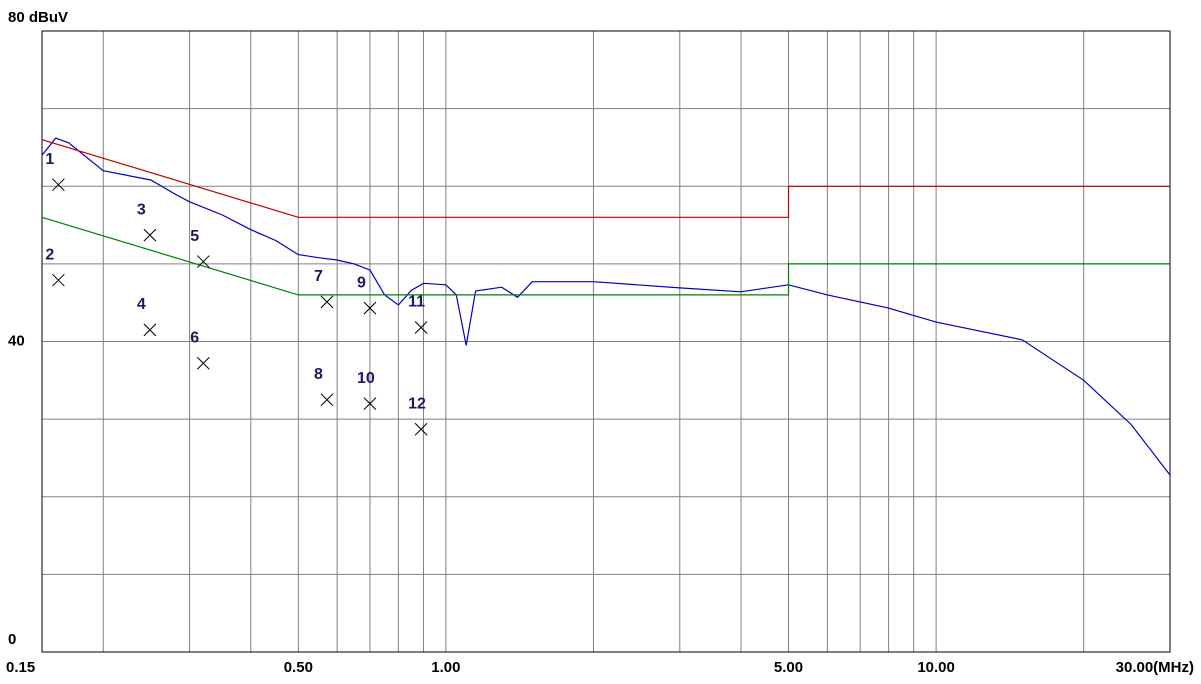  Describe the element at coordinates (366, 378) in the screenshot. I see `marker-label: 10` at that location.